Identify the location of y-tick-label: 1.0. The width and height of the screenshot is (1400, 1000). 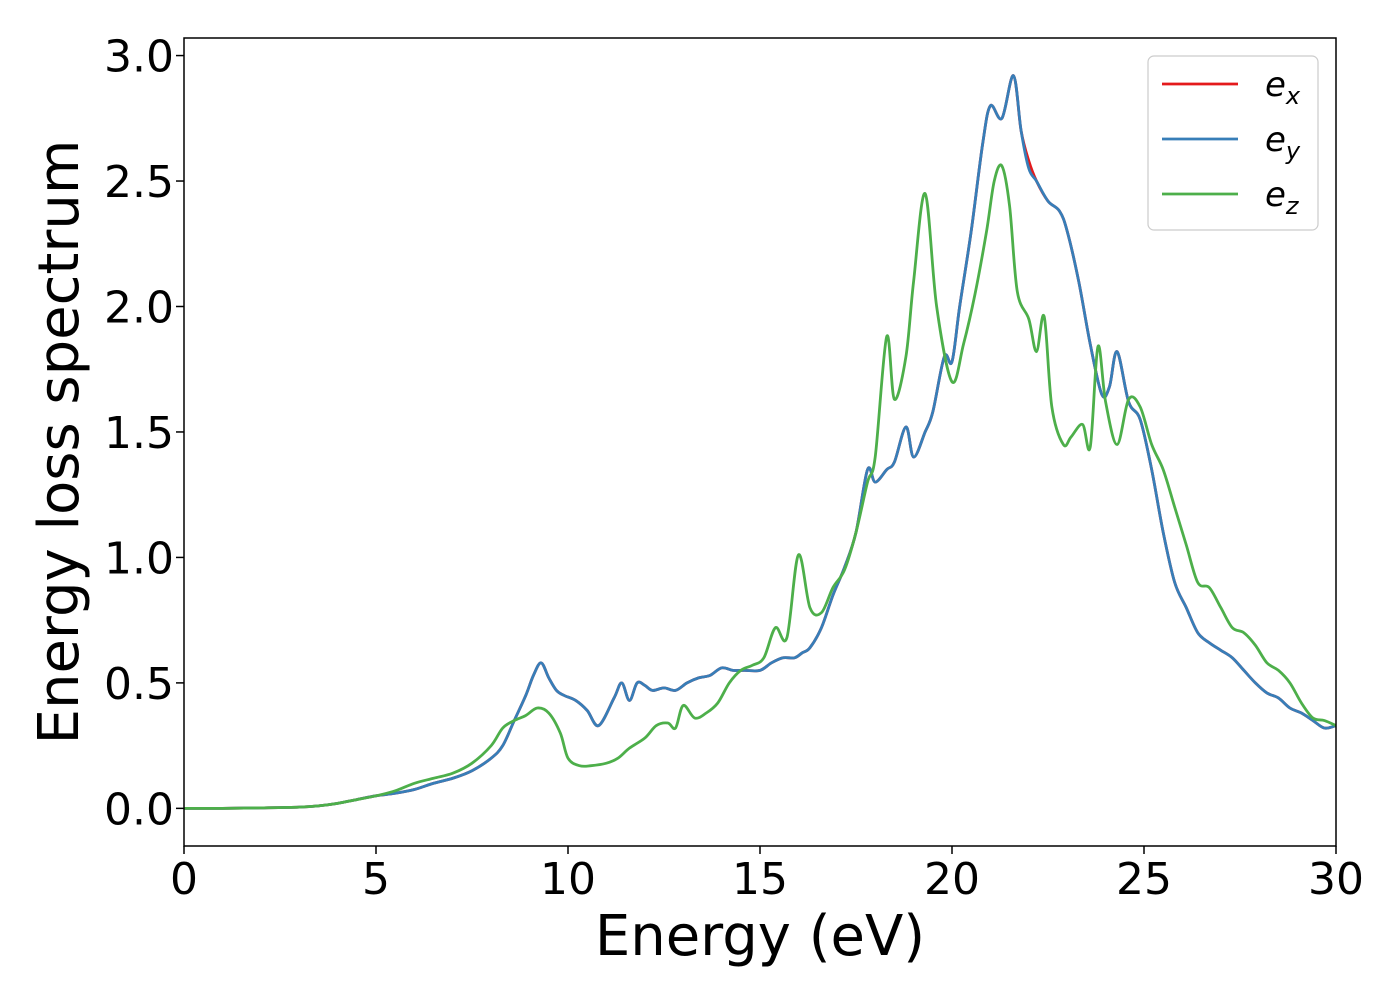
(139, 558).